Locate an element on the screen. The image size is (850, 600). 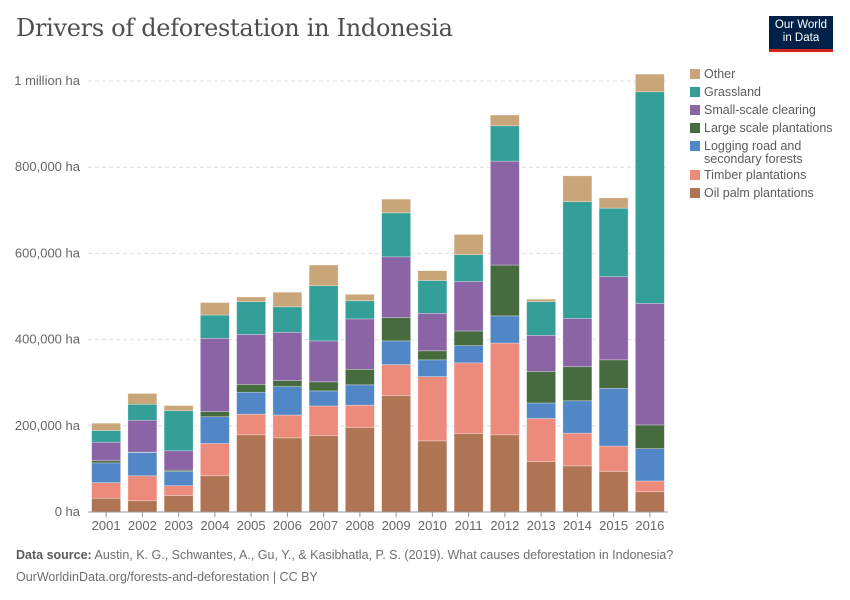
bar-segment-large-scale-plantations-2016 is located at coordinates (650, 436).